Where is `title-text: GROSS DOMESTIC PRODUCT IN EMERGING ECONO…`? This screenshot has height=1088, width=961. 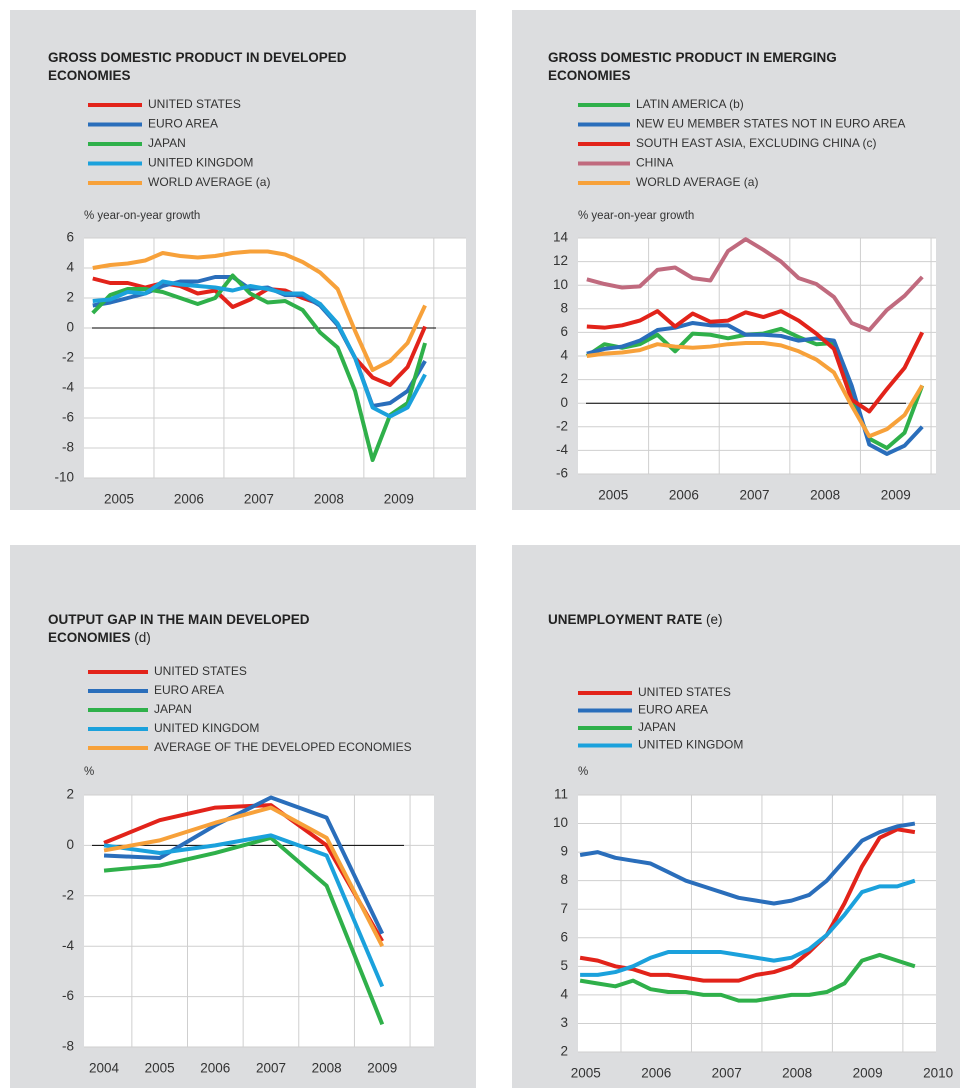 title-text: GROSS DOMESTIC PRODUCT IN EMERGING ECONO… is located at coordinates (692, 66).